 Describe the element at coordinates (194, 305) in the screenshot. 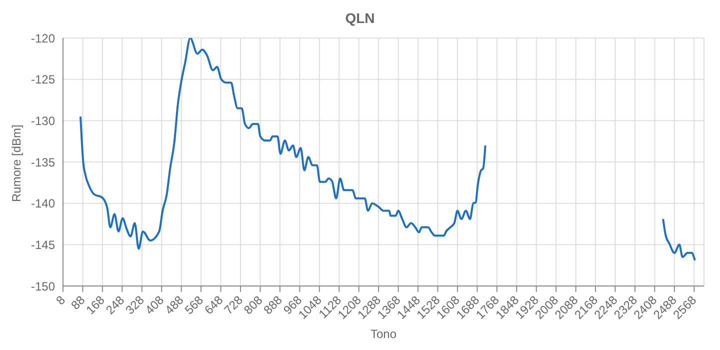

I see `x-tick-label: 568` at that location.